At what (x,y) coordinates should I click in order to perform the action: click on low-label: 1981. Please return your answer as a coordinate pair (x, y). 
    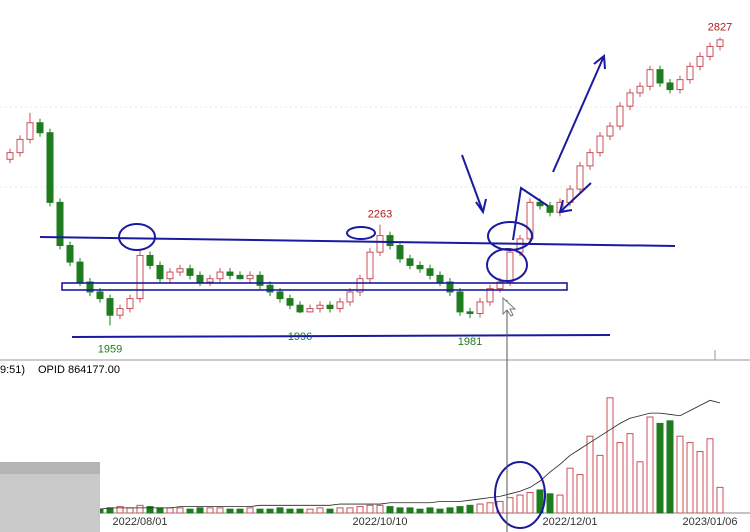
    Looking at the image, I should click on (470, 342).